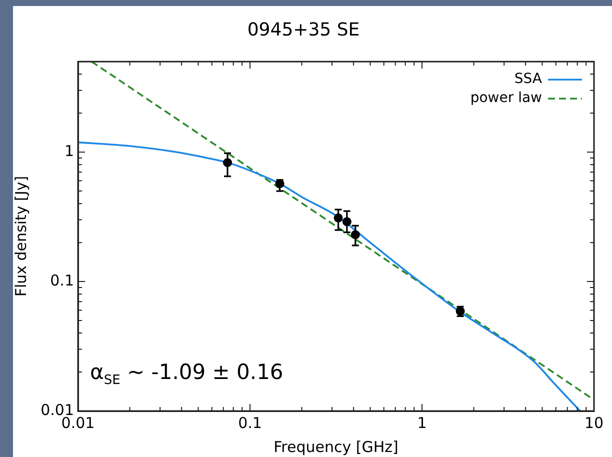 Image resolution: width=612 pixels, height=457 pixels. I want to click on chart-title: 0945+35 SE, so click(303, 29).